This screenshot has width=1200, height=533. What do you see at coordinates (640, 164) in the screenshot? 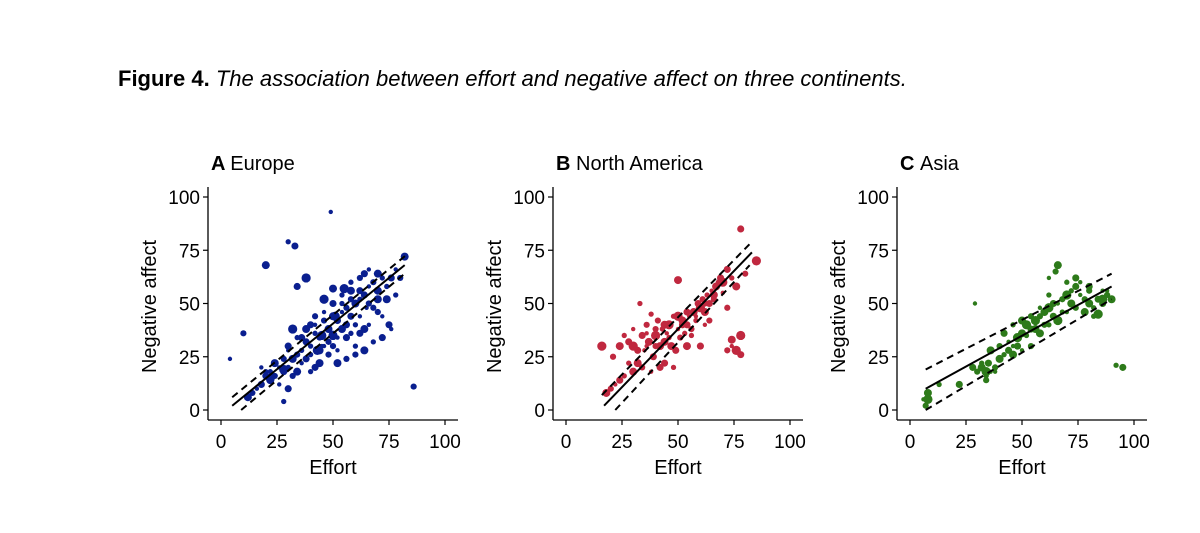
I see `panel-title-text: North America` at bounding box center [640, 164].